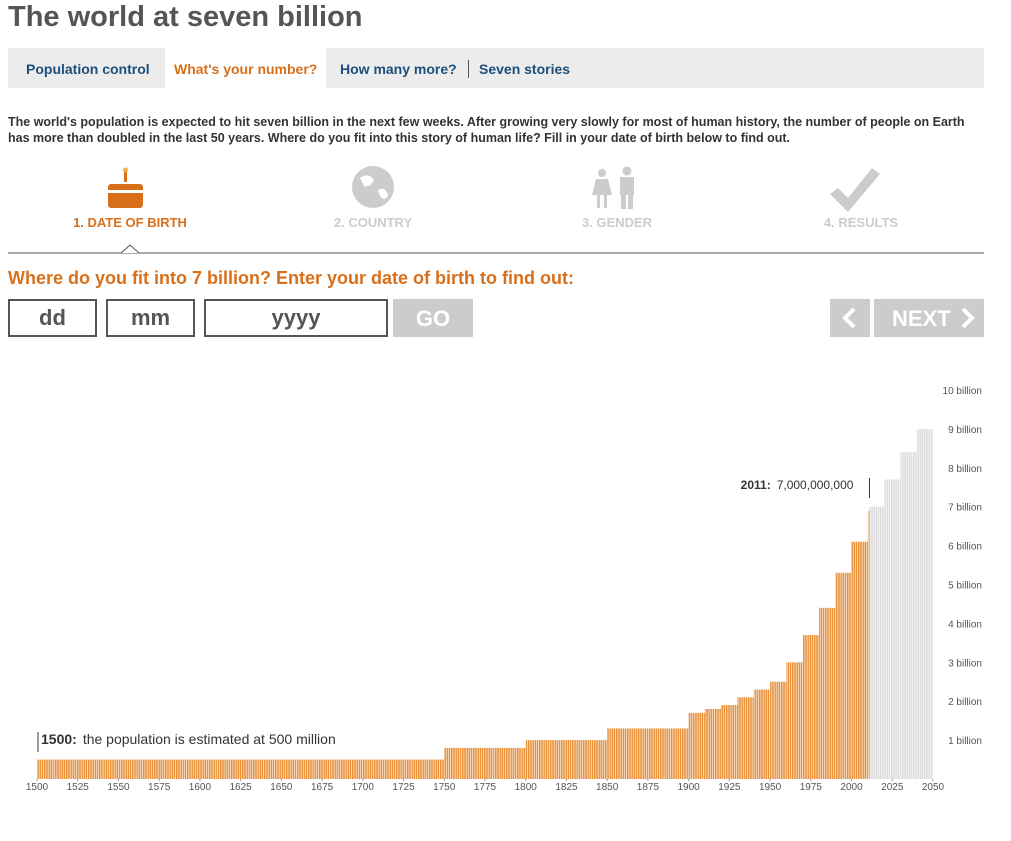 This screenshot has width=1011, height=841. I want to click on gender-icon, so click(613, 187).